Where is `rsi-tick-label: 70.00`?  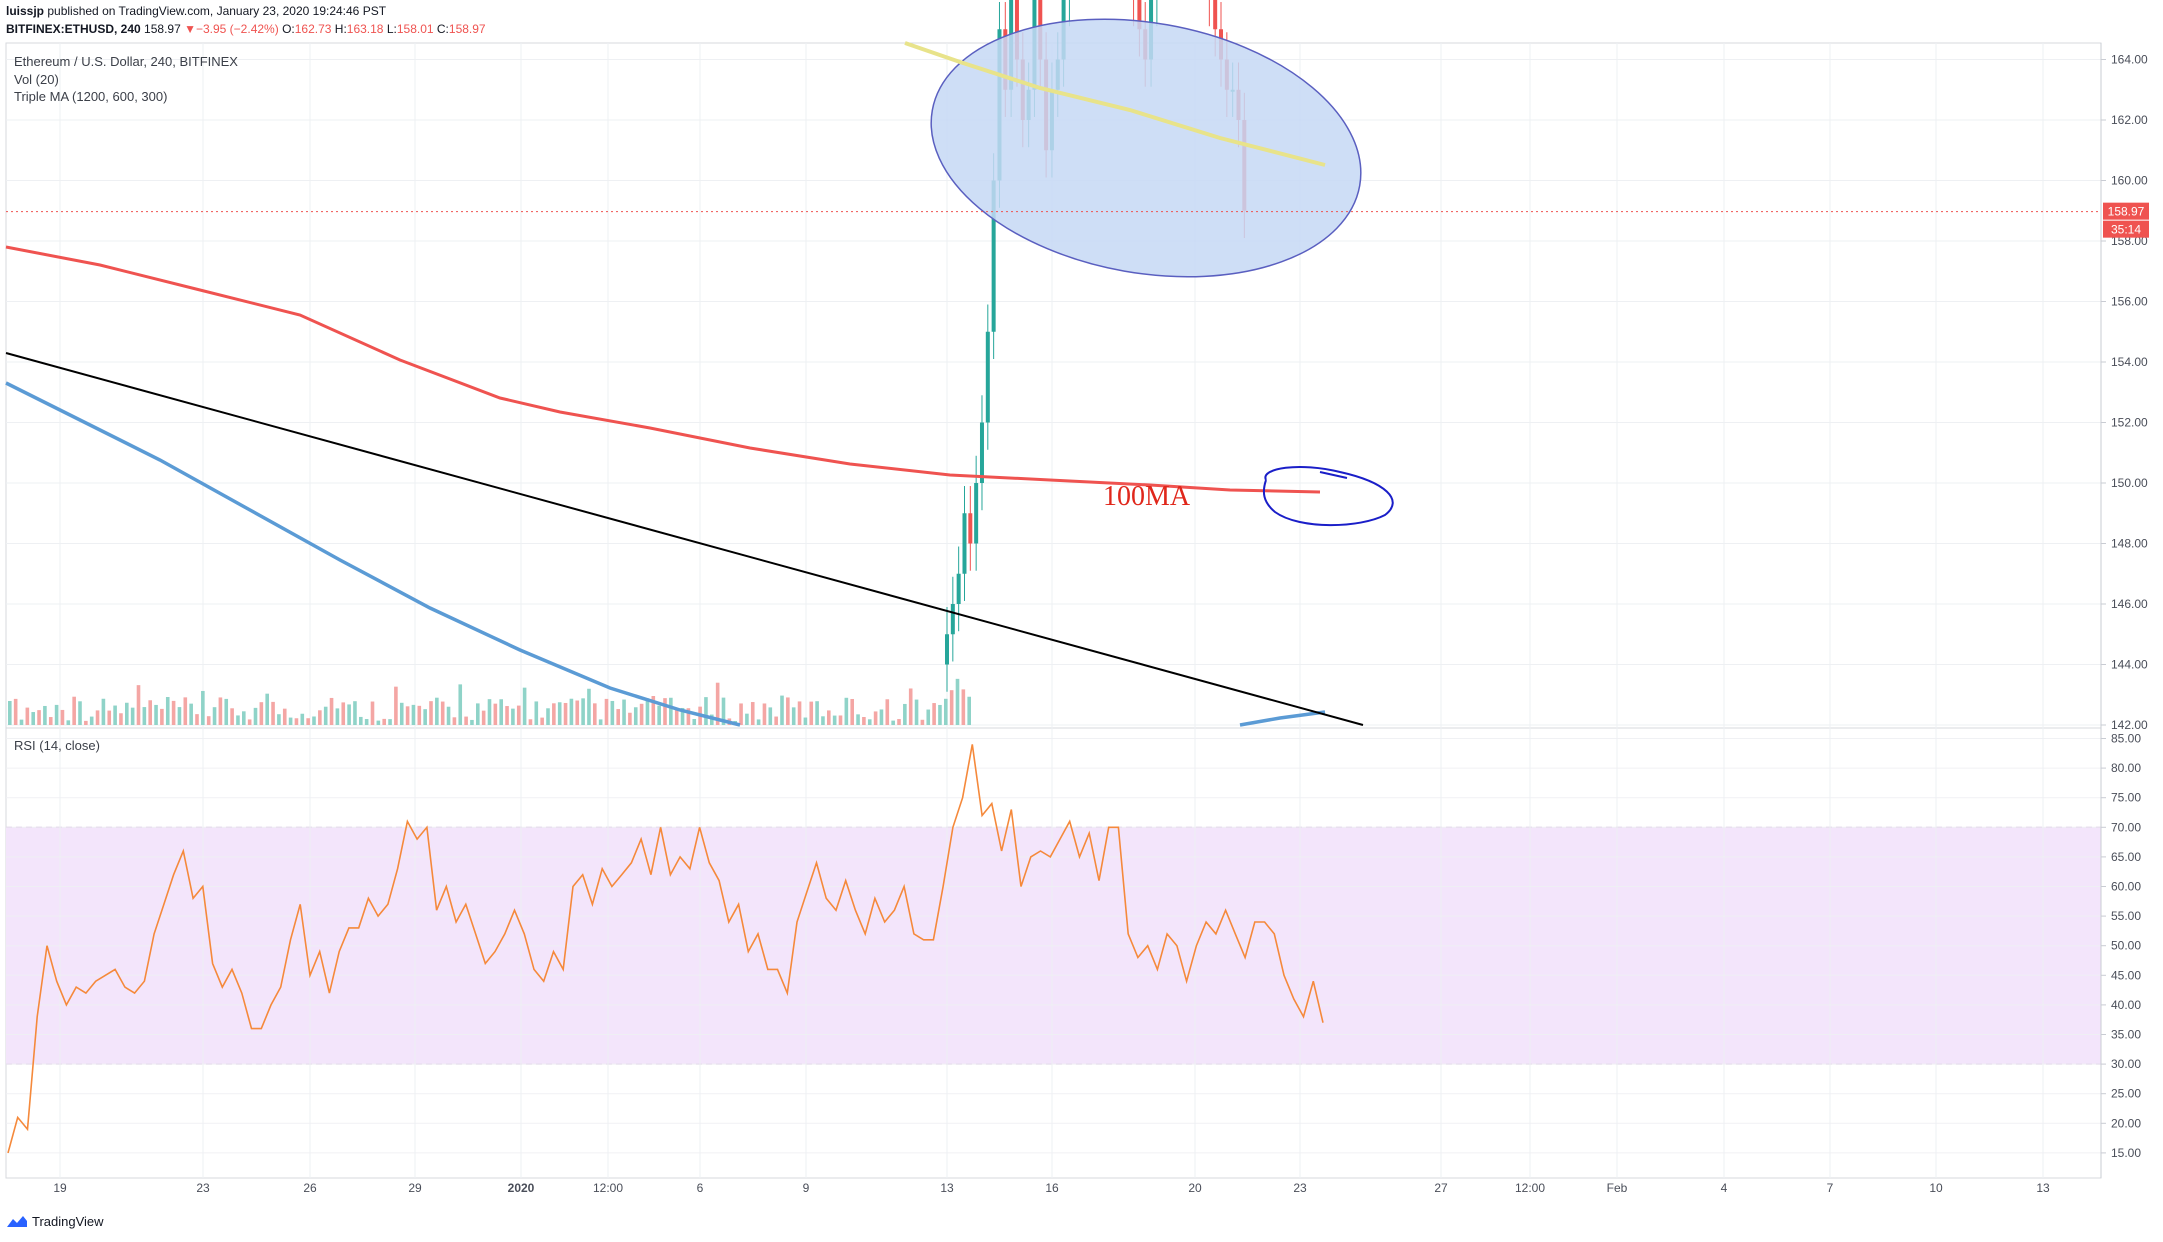 rsi-tick-label: 70.00 is located at coordinates (2126, 827).